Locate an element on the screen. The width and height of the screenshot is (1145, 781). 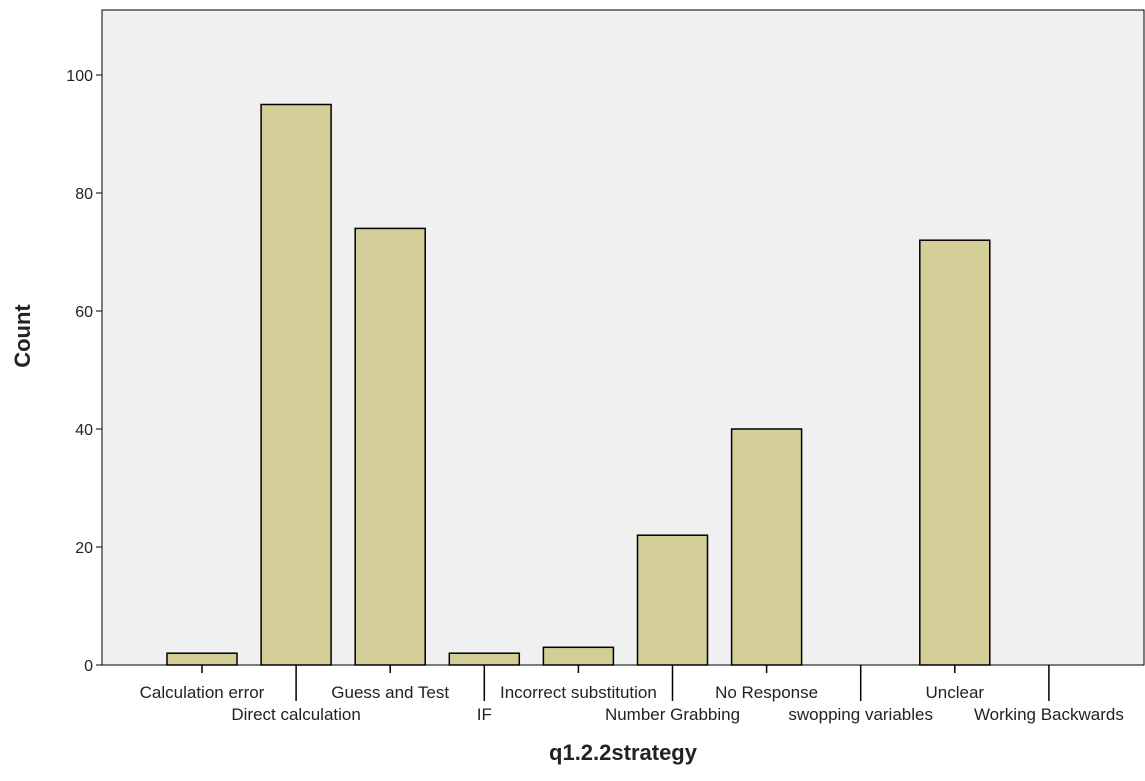
y-tick-label: 0 is located at coordinates (88, 666).